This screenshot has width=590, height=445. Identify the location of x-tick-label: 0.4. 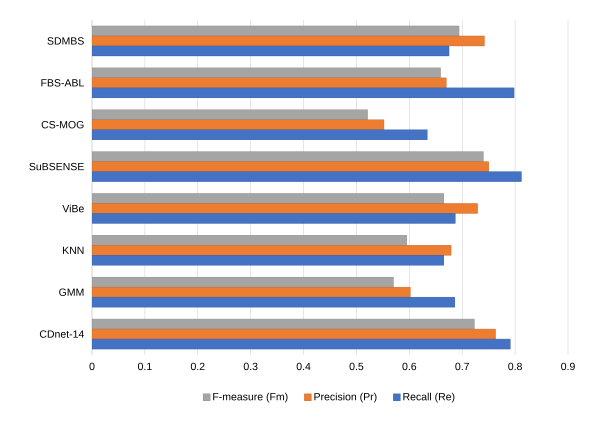
(303, 366).